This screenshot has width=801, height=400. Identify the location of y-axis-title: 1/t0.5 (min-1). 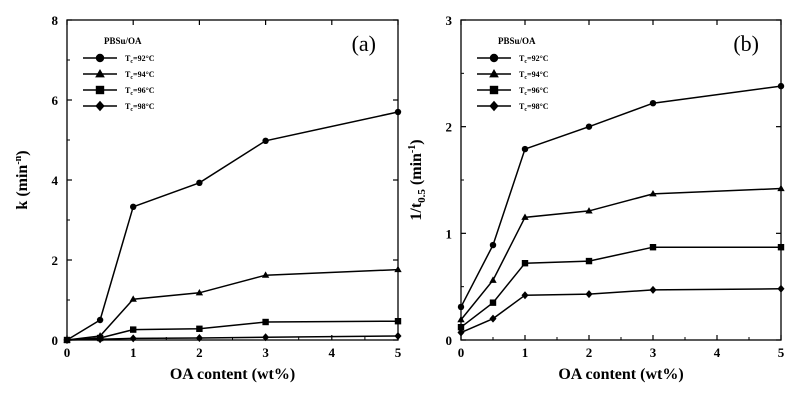
(417, 179).